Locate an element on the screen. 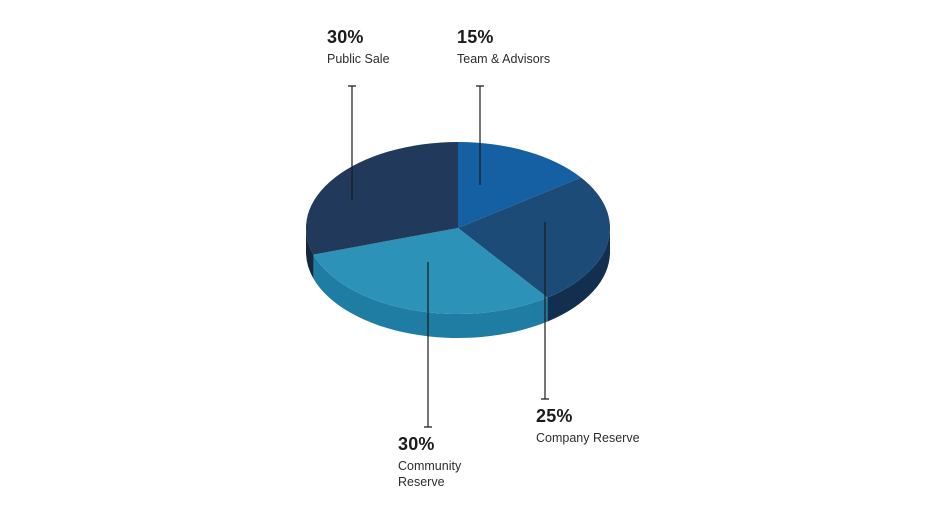  pie-slice-side-company-reserve is located at coordinates (578, 275).